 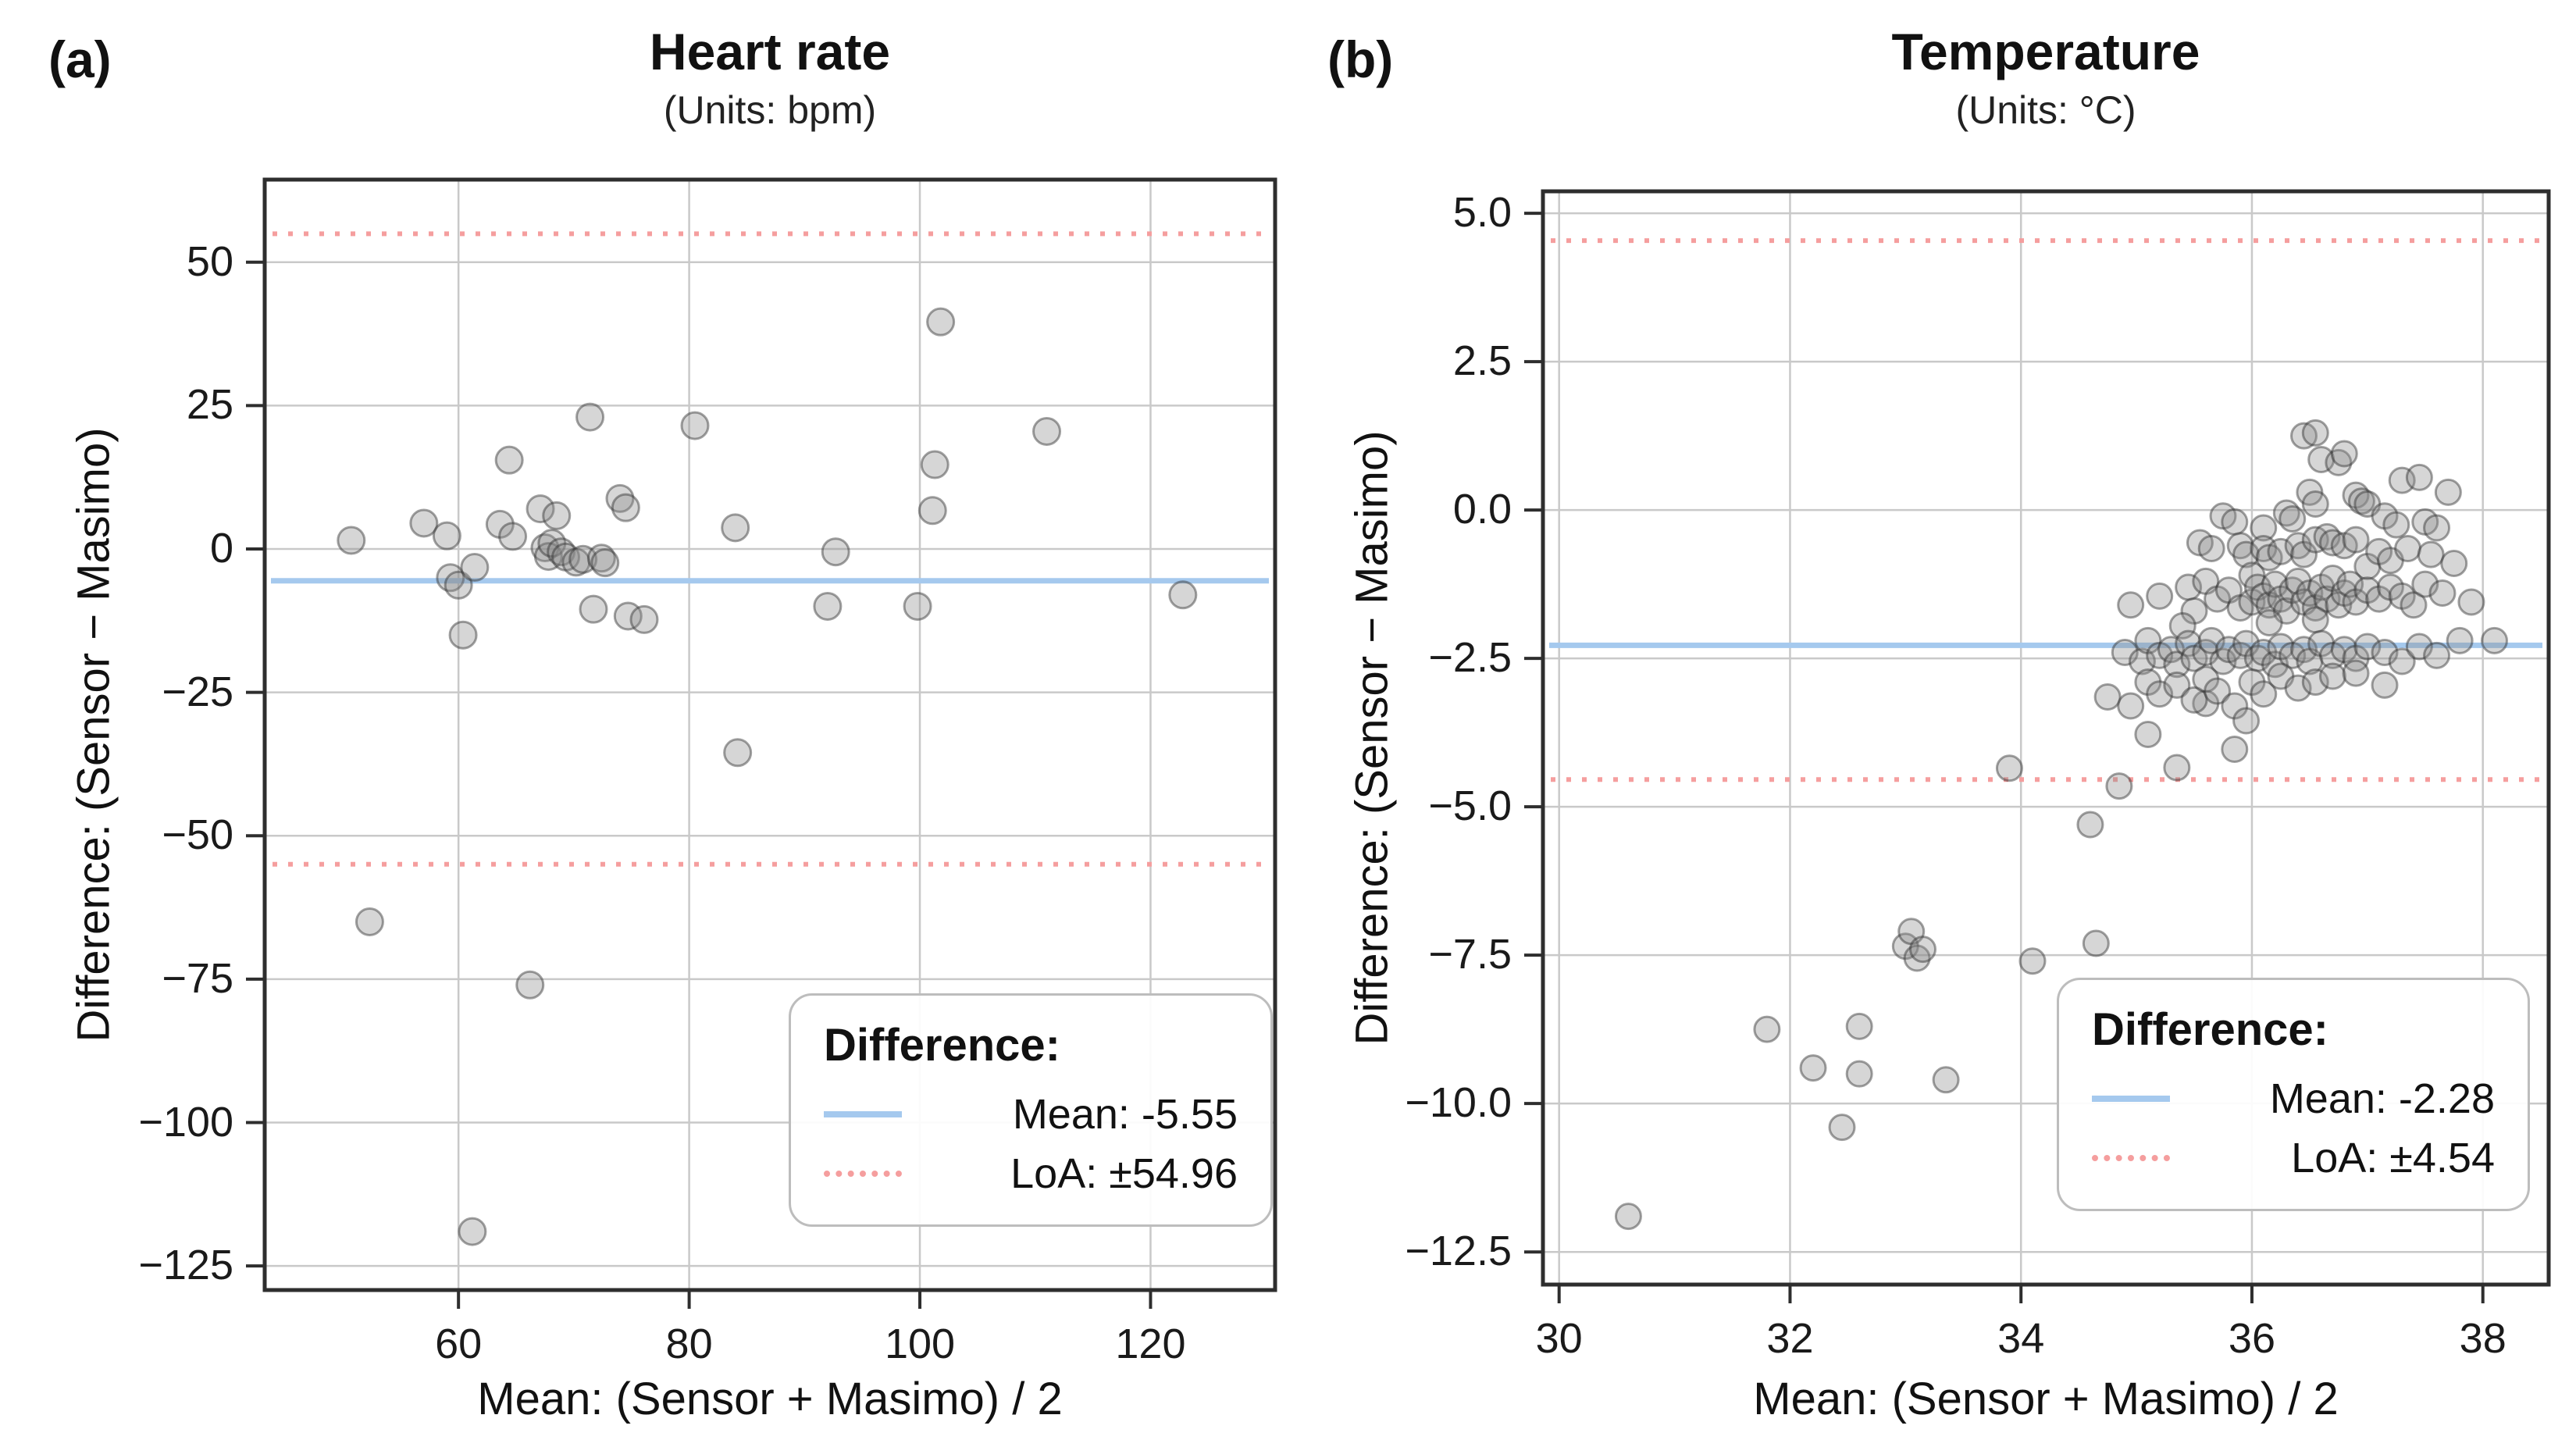 I want to click on panel-b-subtitle: (Units: °C), so click(x=2045, y=110).